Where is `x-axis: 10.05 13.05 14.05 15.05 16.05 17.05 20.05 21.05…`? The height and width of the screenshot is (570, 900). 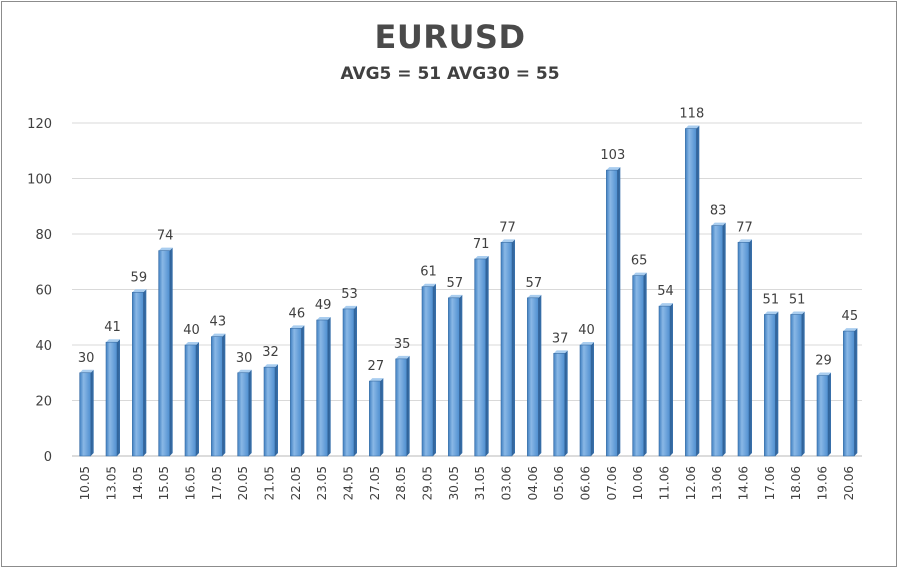
x-axis: 10.05 13.05 14.05 15.05 16.05 17.05 20.05 21.05… is located at coordinates (467, 483).